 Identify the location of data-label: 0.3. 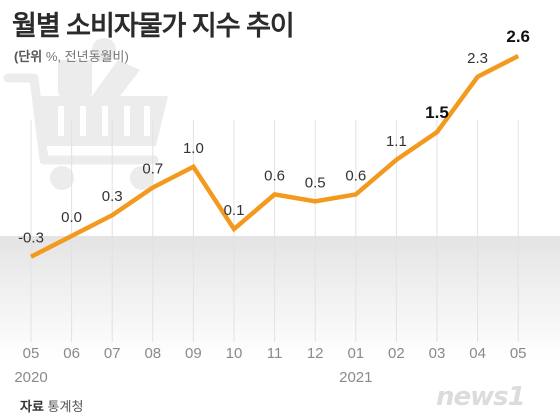
(112, 196).